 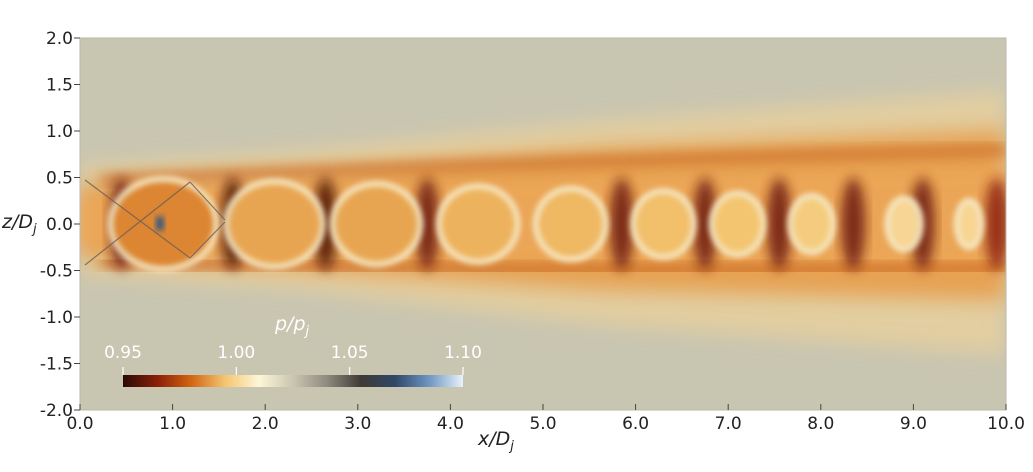 I want to click on y-tick-label: 1.5, so click(x=59, y=86).